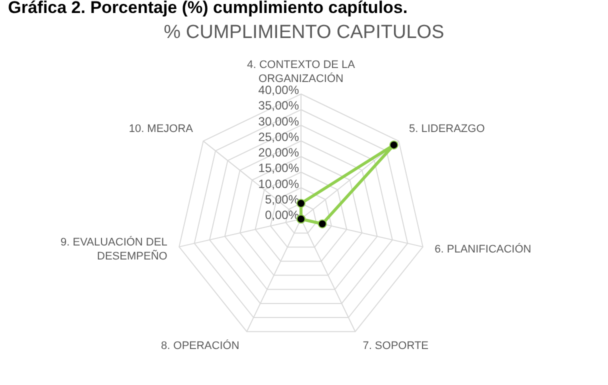 This screenshot has width=608, height=385. I want to click on spoke-label: 5. LIDERAZGO, so click(447, 129).